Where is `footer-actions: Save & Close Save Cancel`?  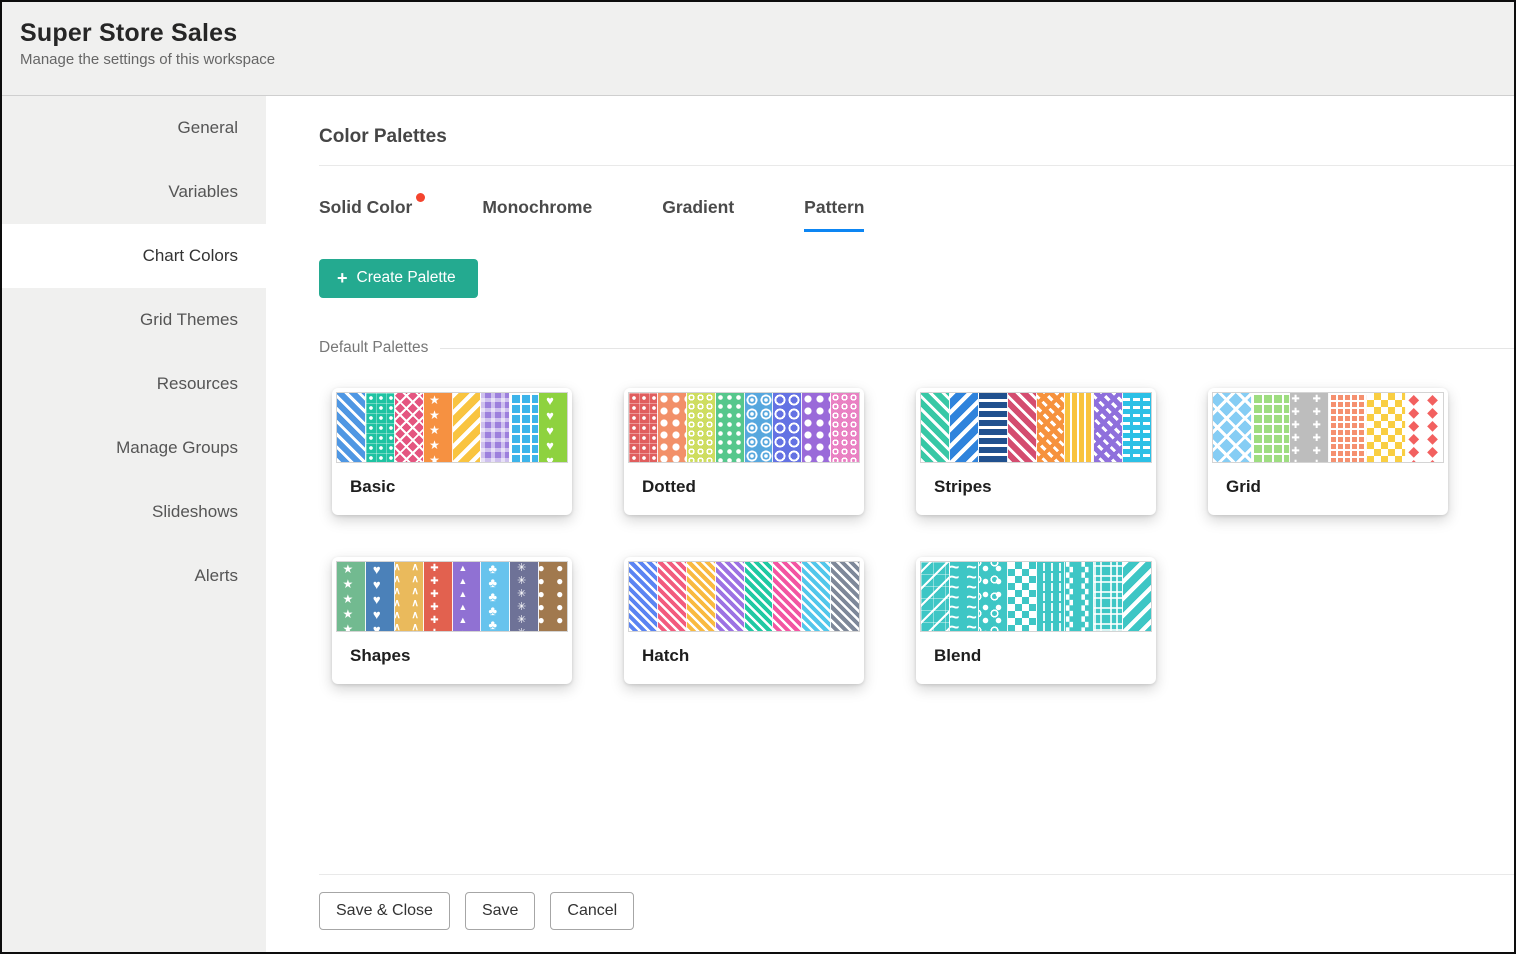
footer-actions: Save & Close Save Cancel is located at coordinates (916, 913).